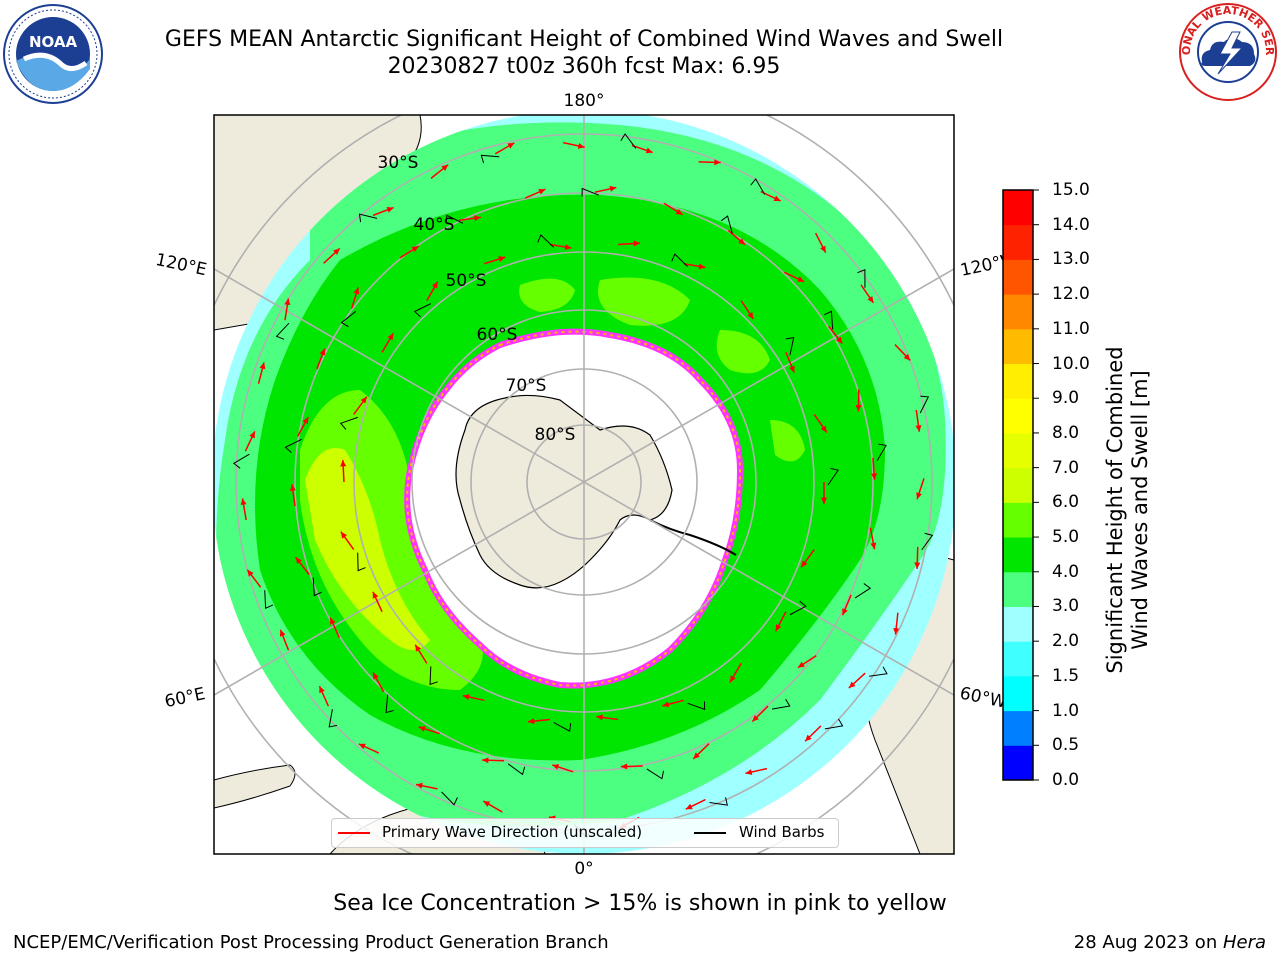  I want to click on lat-label-60s: 60°S, so click(497, 335).